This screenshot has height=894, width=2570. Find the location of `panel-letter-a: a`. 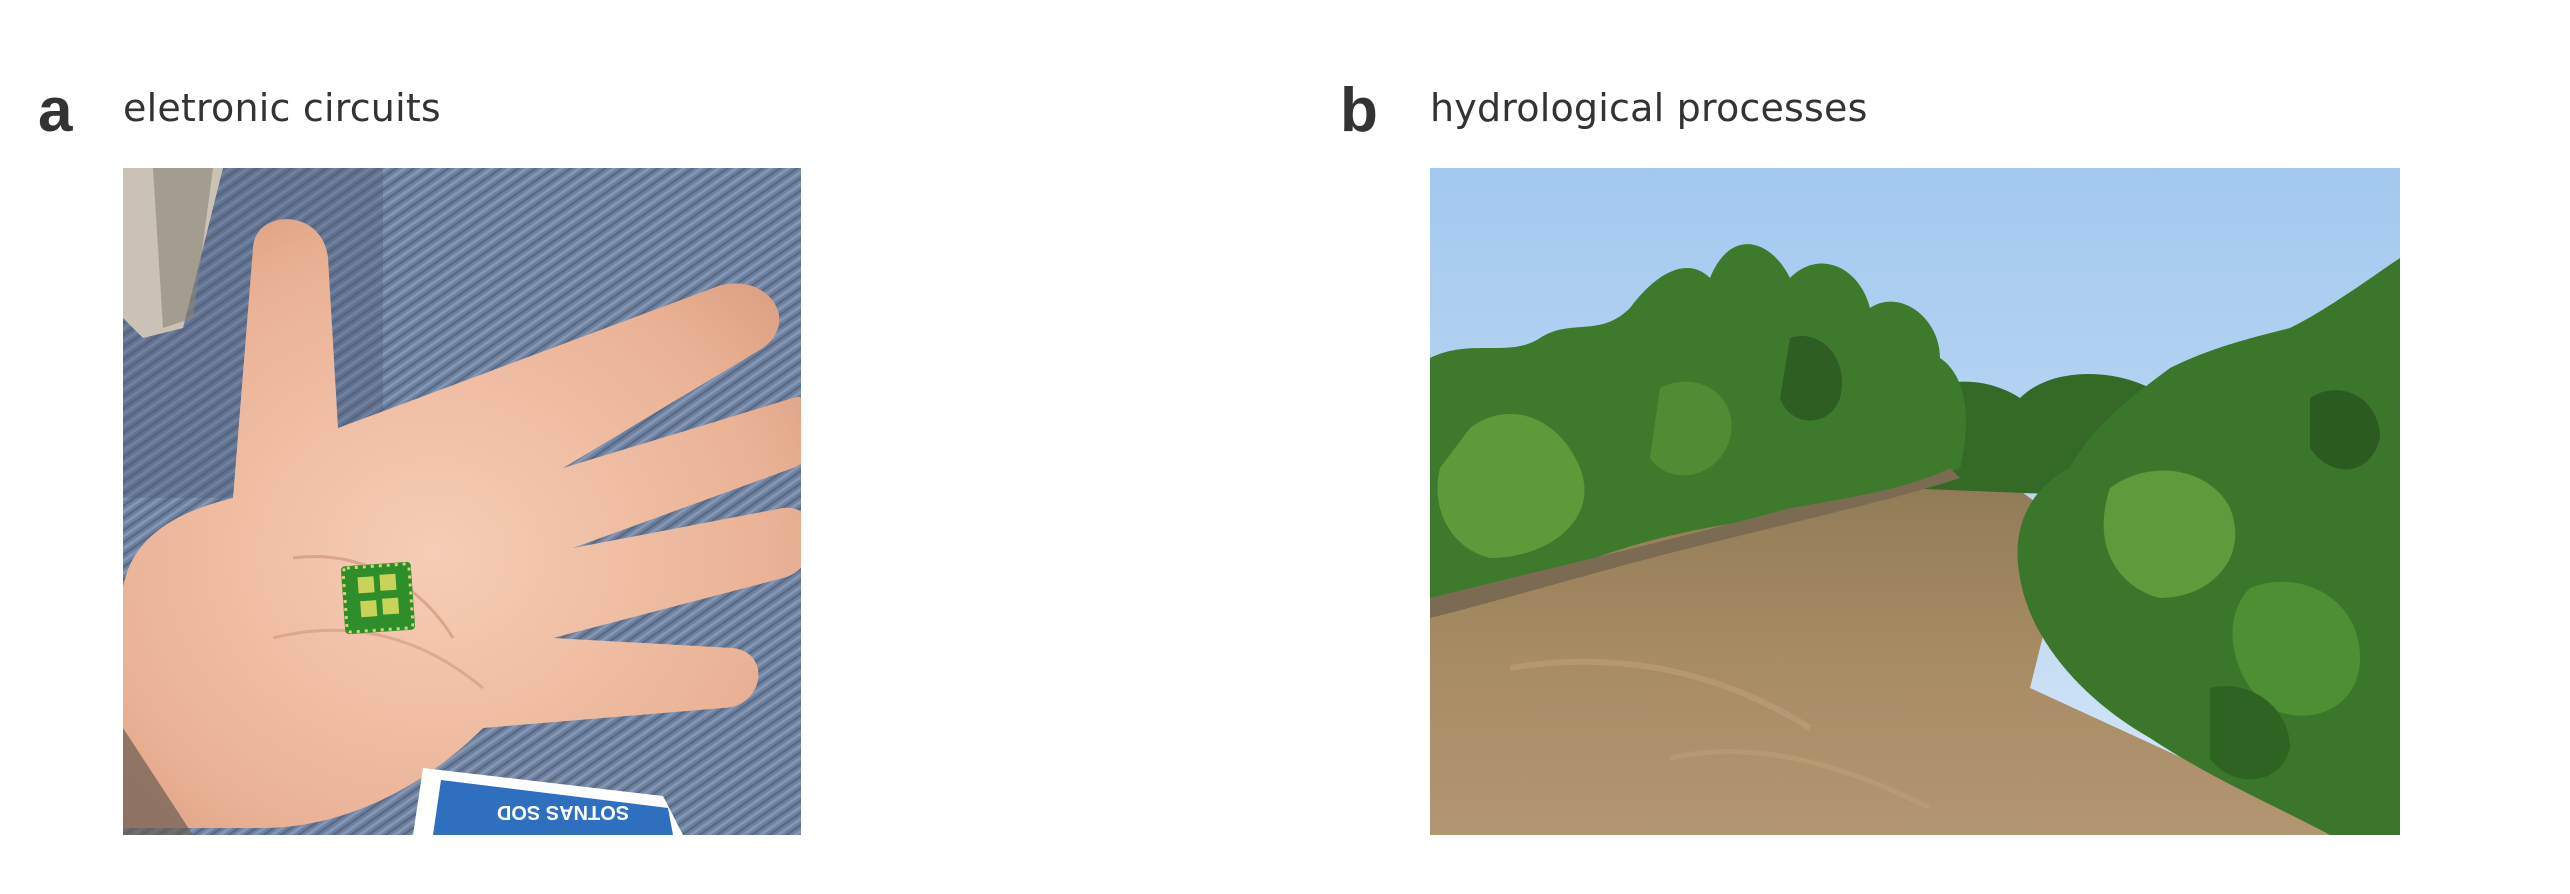

panel-letter-a: a is located at coordinates (55, 110).